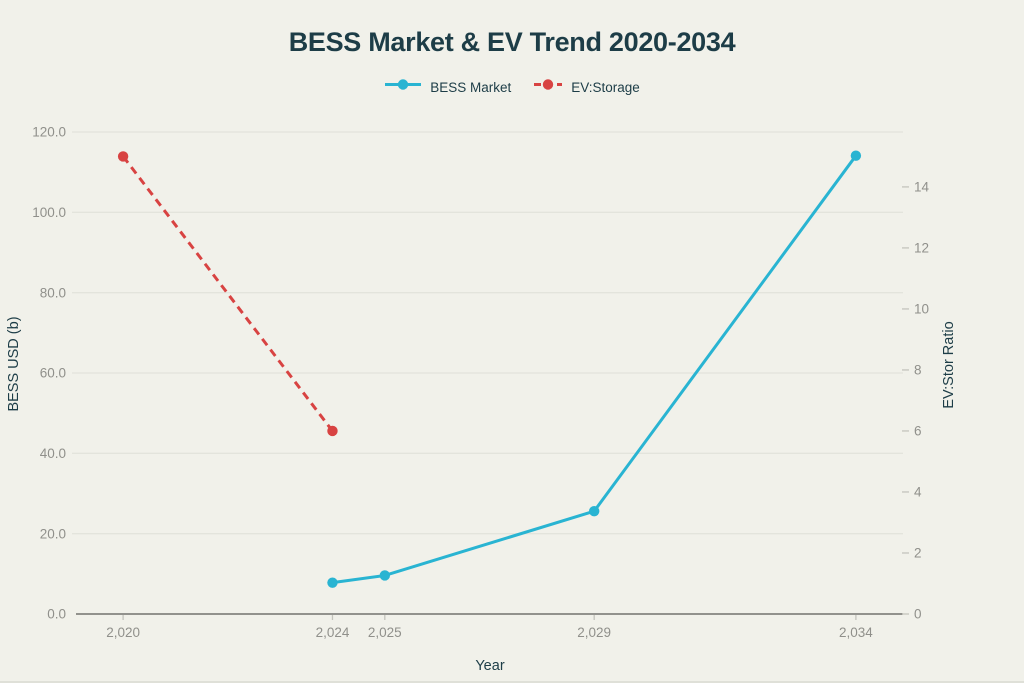  What do you see at coordinates (918, 492) in the screenshot?
I see `right-axis-tick-label: 4` at bounding box center [918, 492].